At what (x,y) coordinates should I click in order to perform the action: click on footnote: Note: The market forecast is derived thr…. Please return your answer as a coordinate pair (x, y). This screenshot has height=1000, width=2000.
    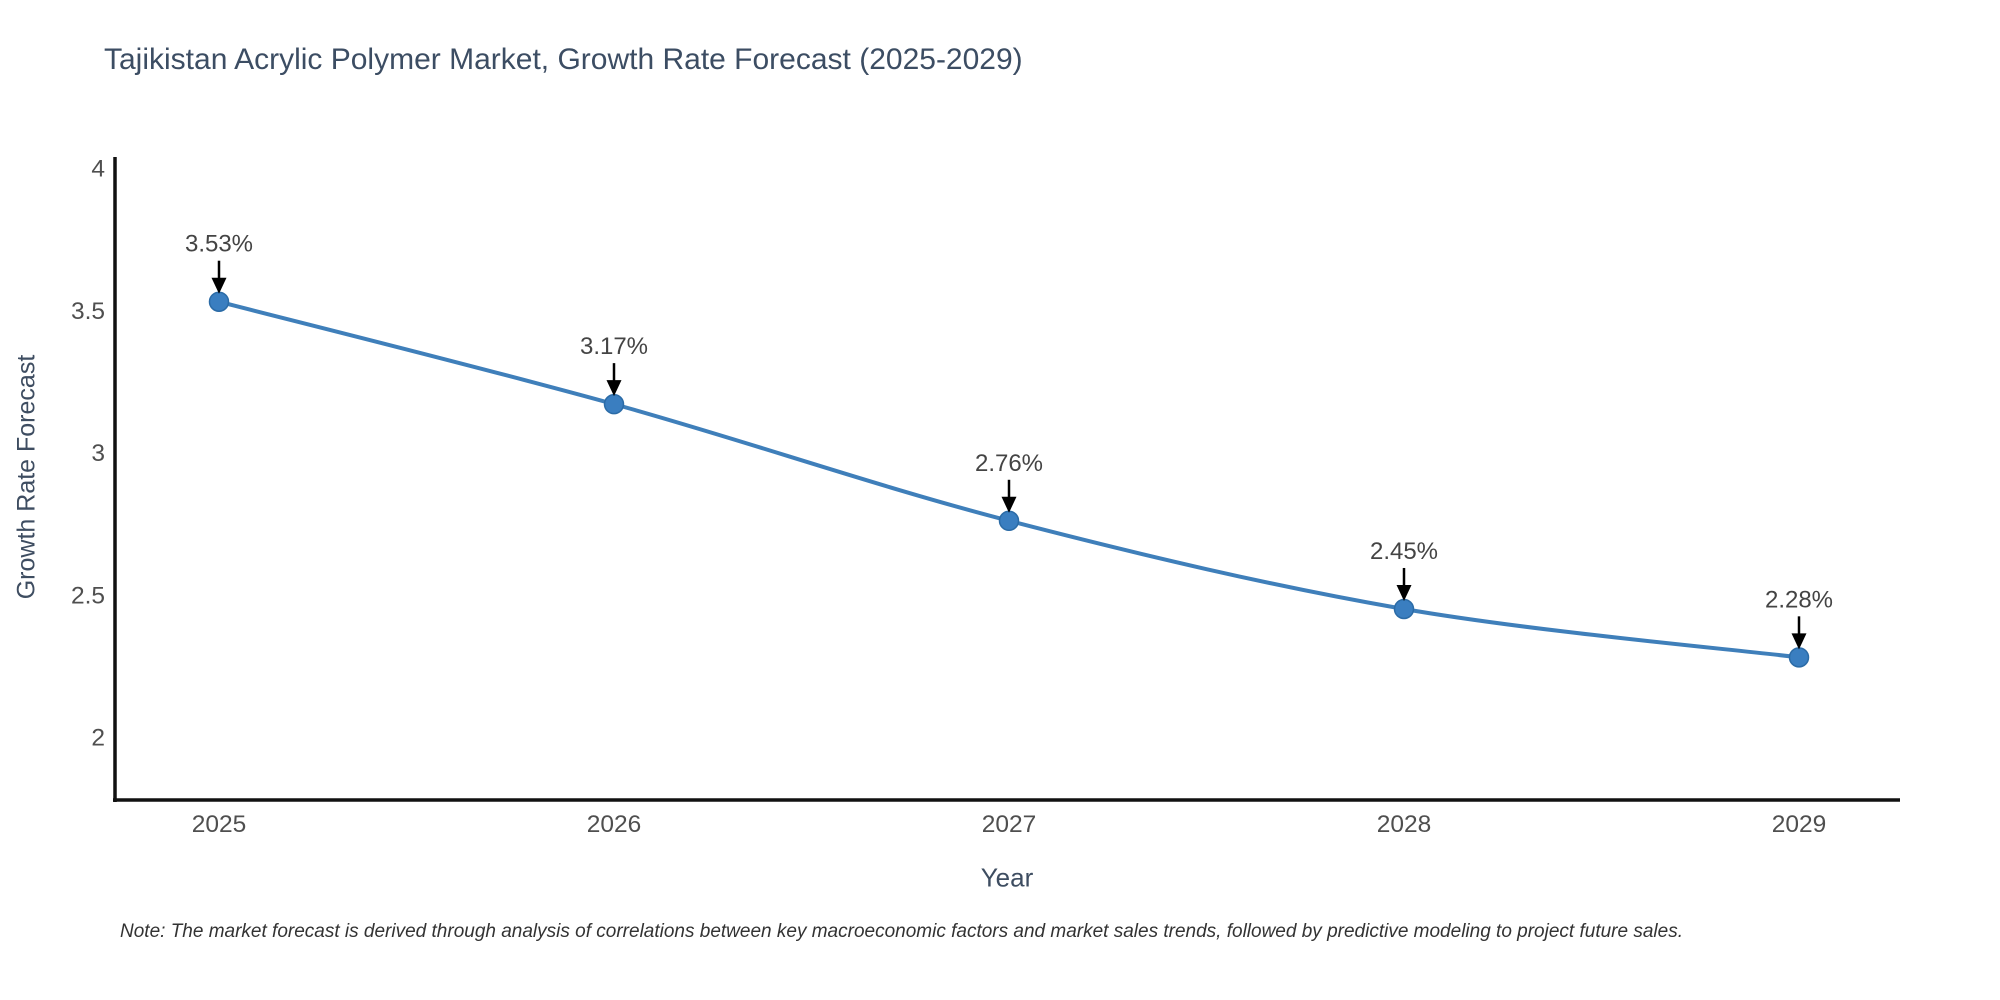
    Looking at the image, I should click on (901, 931).